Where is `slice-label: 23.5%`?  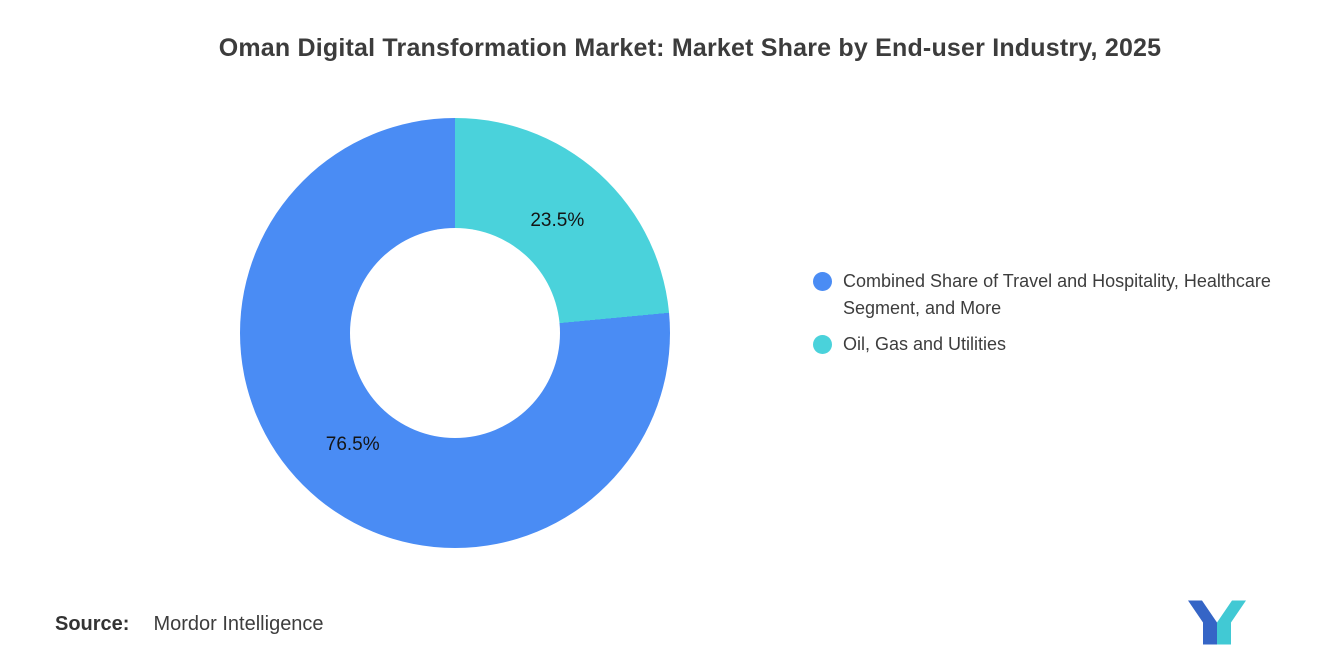 slice-label: 23.5% is located at coordinates (557, 220).